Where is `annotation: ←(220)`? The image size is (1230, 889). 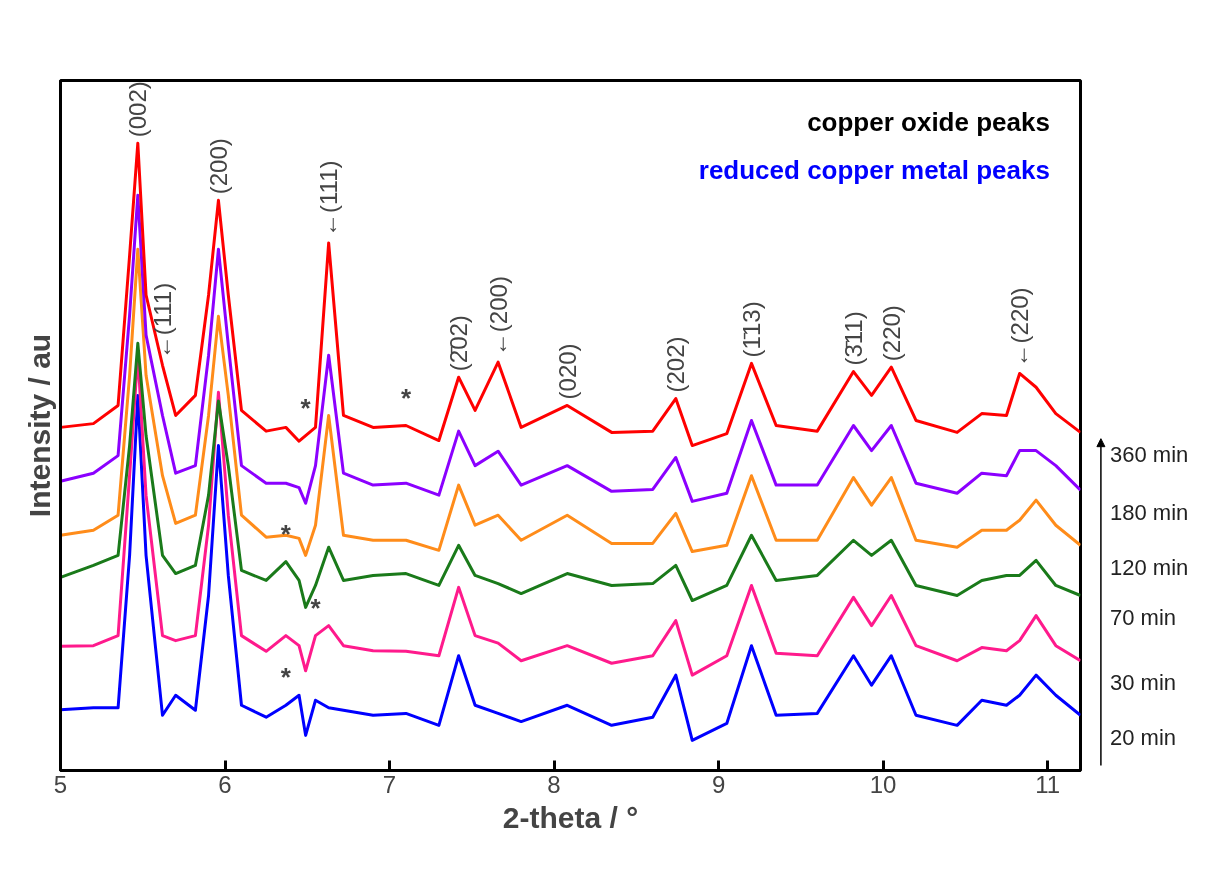 annotation: ←(220) is located at coordinates (1020, 327).